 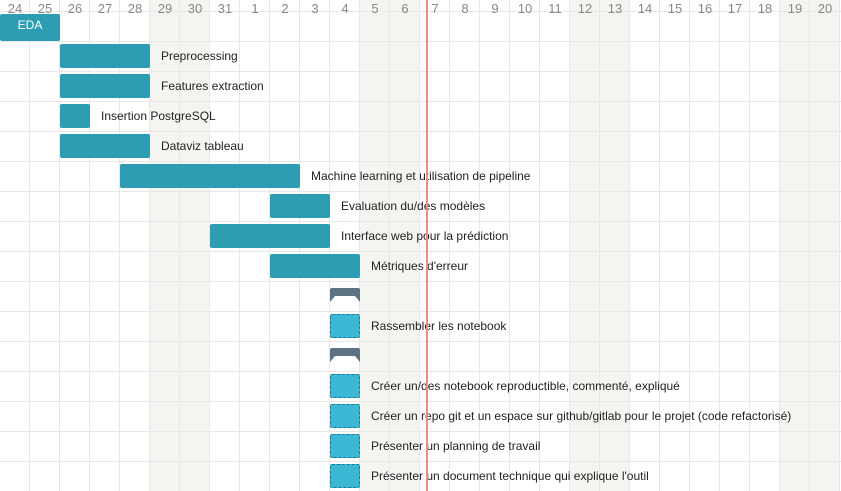 What do you see at coordinates (675, 8) in the screenshot?
I see `day-header: 15` at bounding box center [675, 8].